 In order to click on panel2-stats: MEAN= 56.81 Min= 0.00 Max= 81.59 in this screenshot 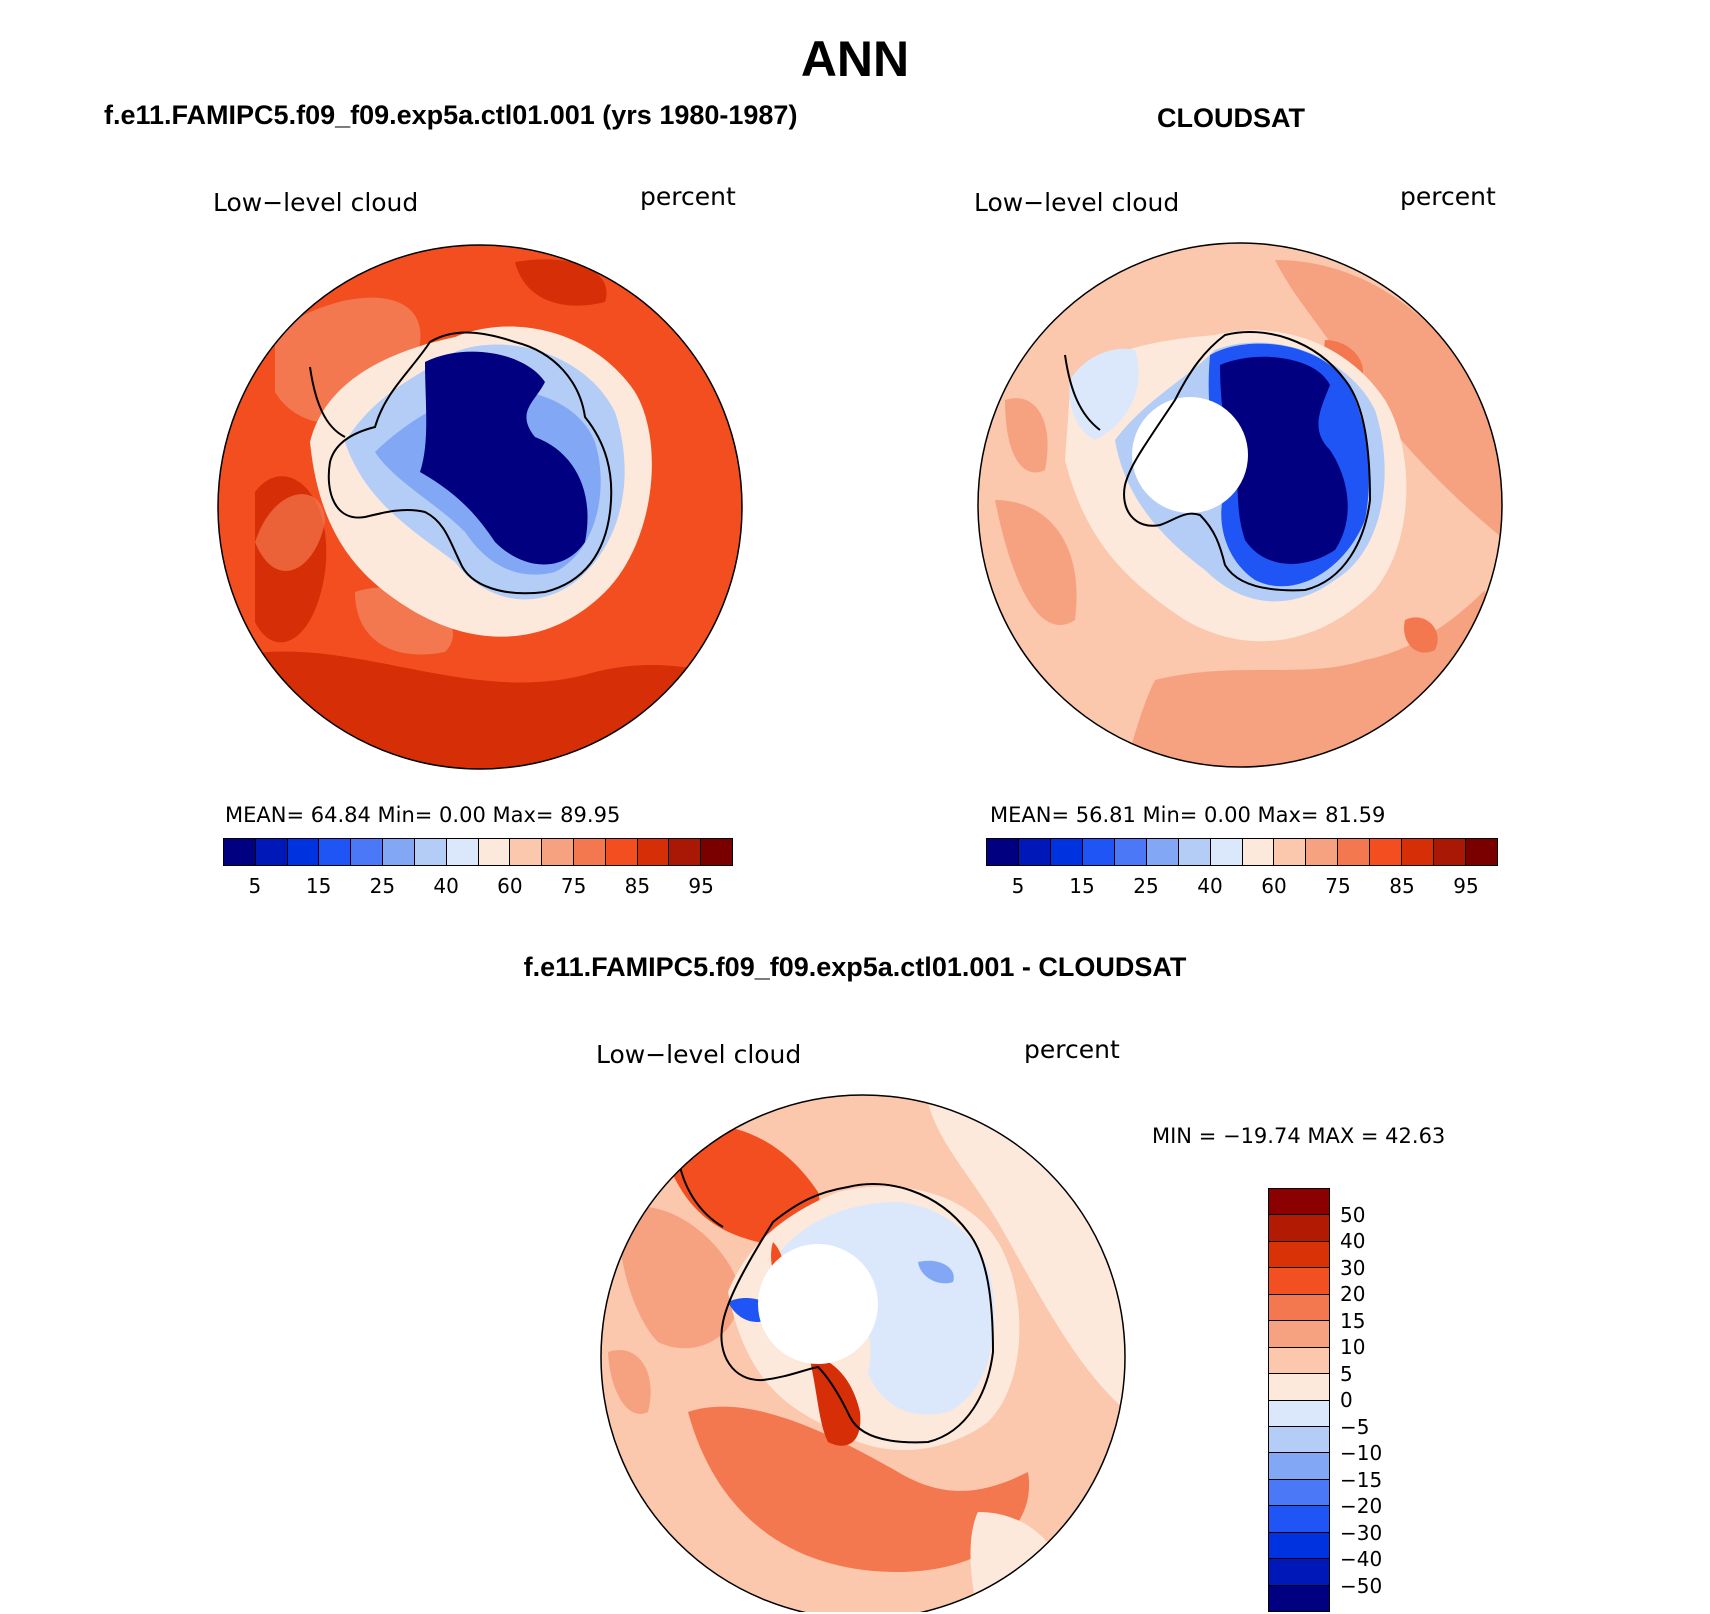, I will do `click(1188, 815)`.